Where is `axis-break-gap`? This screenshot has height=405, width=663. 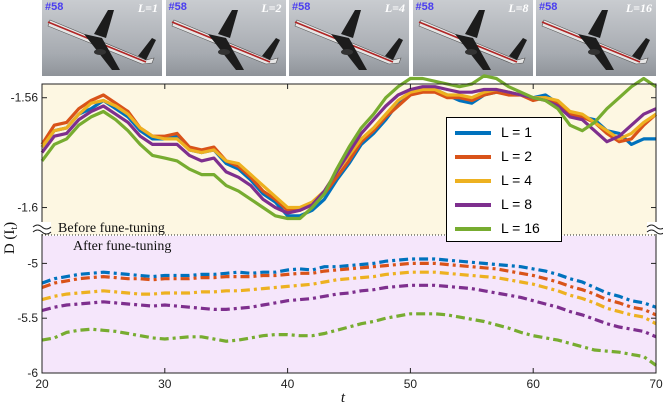
axis-break-gap is located at coordinates (655, 228).